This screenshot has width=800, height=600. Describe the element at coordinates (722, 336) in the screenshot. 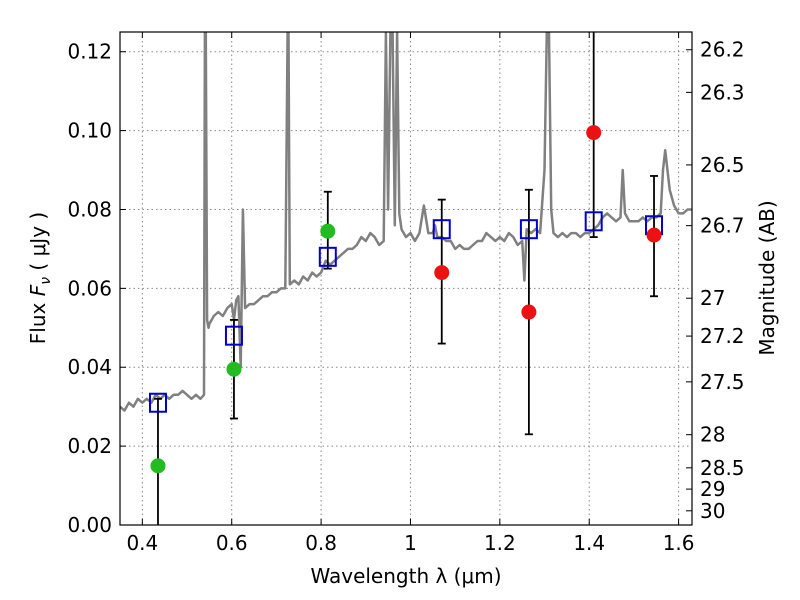

I see `y2-tick-label: 27.2` at that location.